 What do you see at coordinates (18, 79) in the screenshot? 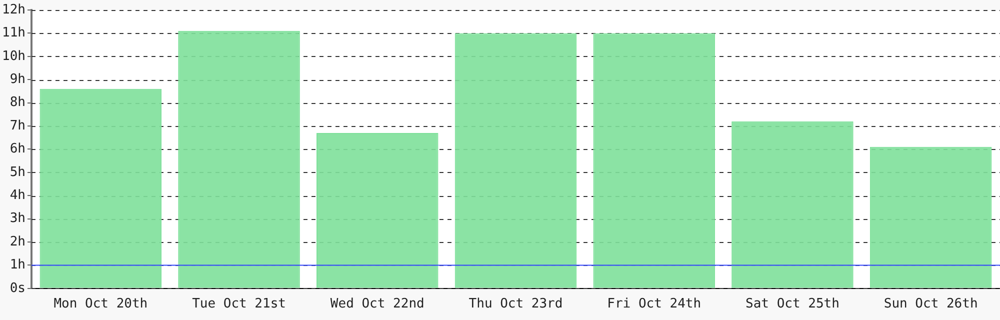
I see `y-tick-label: 9h` at bounding box center [18, 79].